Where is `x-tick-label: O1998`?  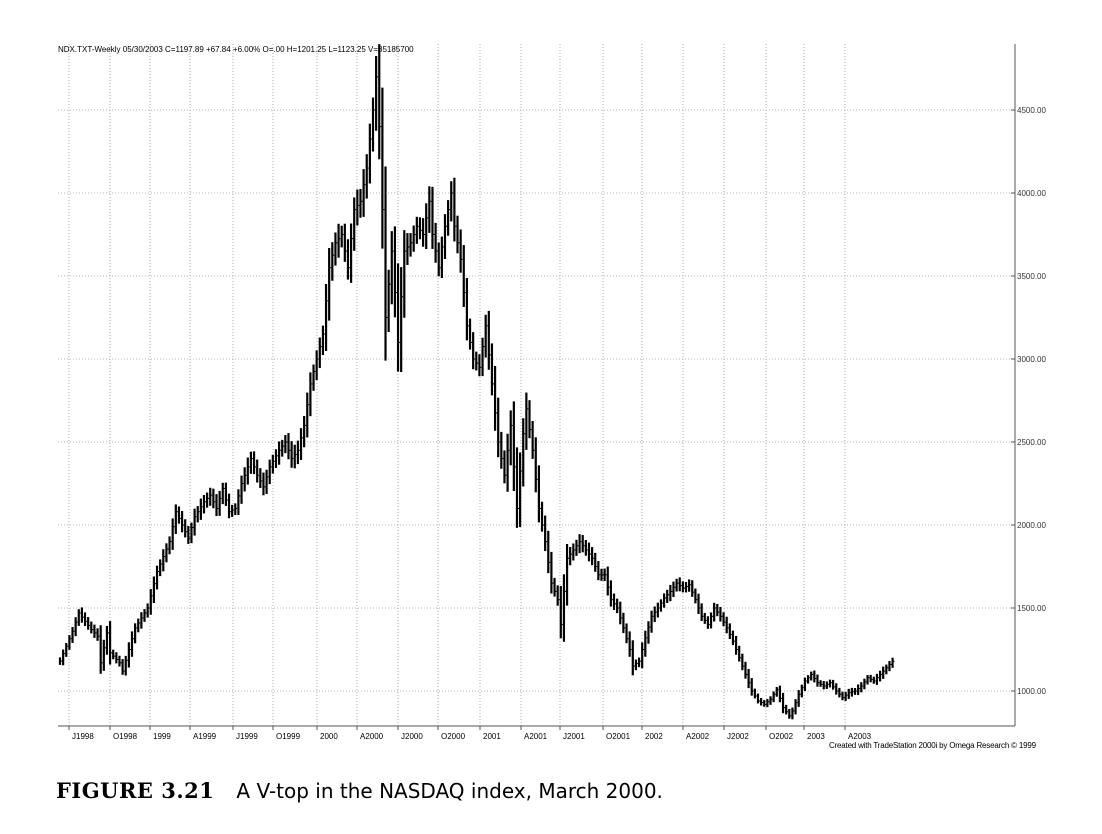
x-tick-label: O1998 is located at coordinates (125, 736).